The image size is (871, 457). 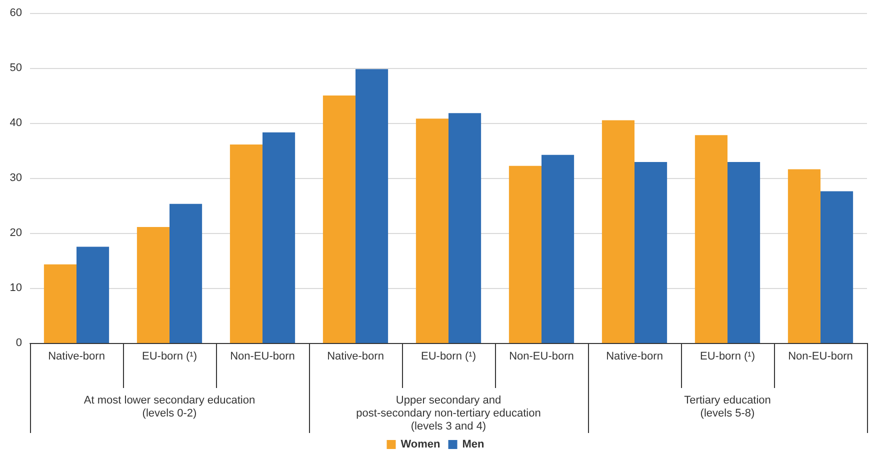 What do you see at coordinates (16, 68) in the screenshot?
I see `y-tick-label: 50` at bounding box center [16, 68].